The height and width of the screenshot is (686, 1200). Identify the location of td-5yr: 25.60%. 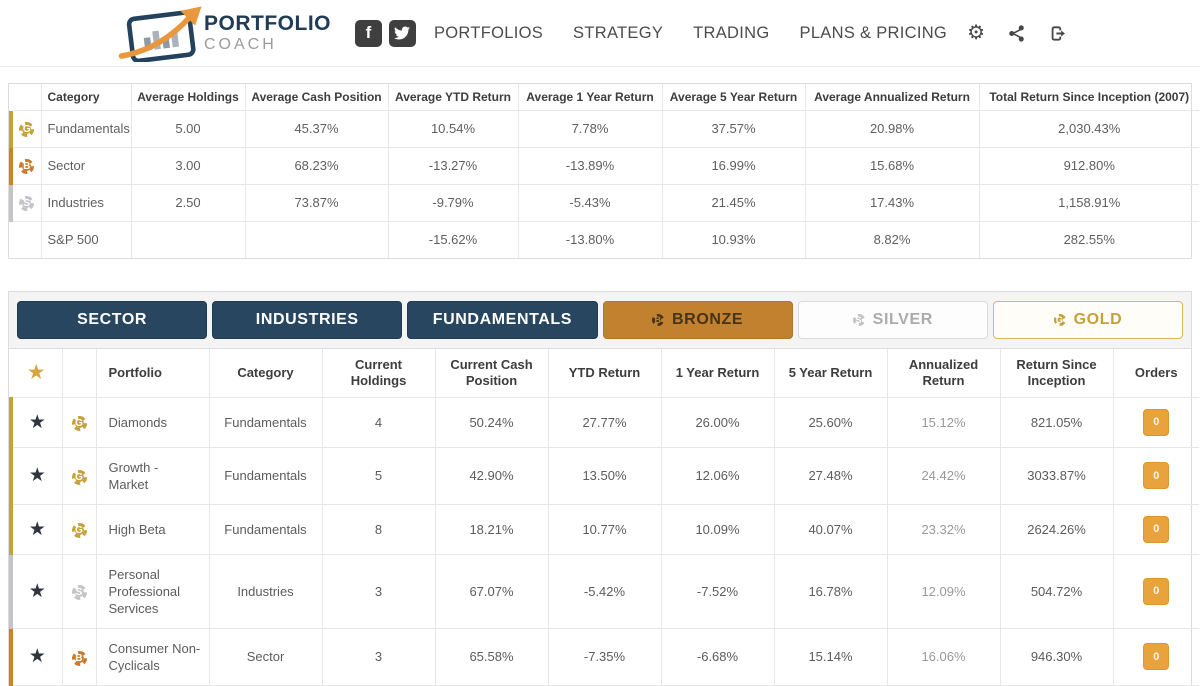
(831, 422).